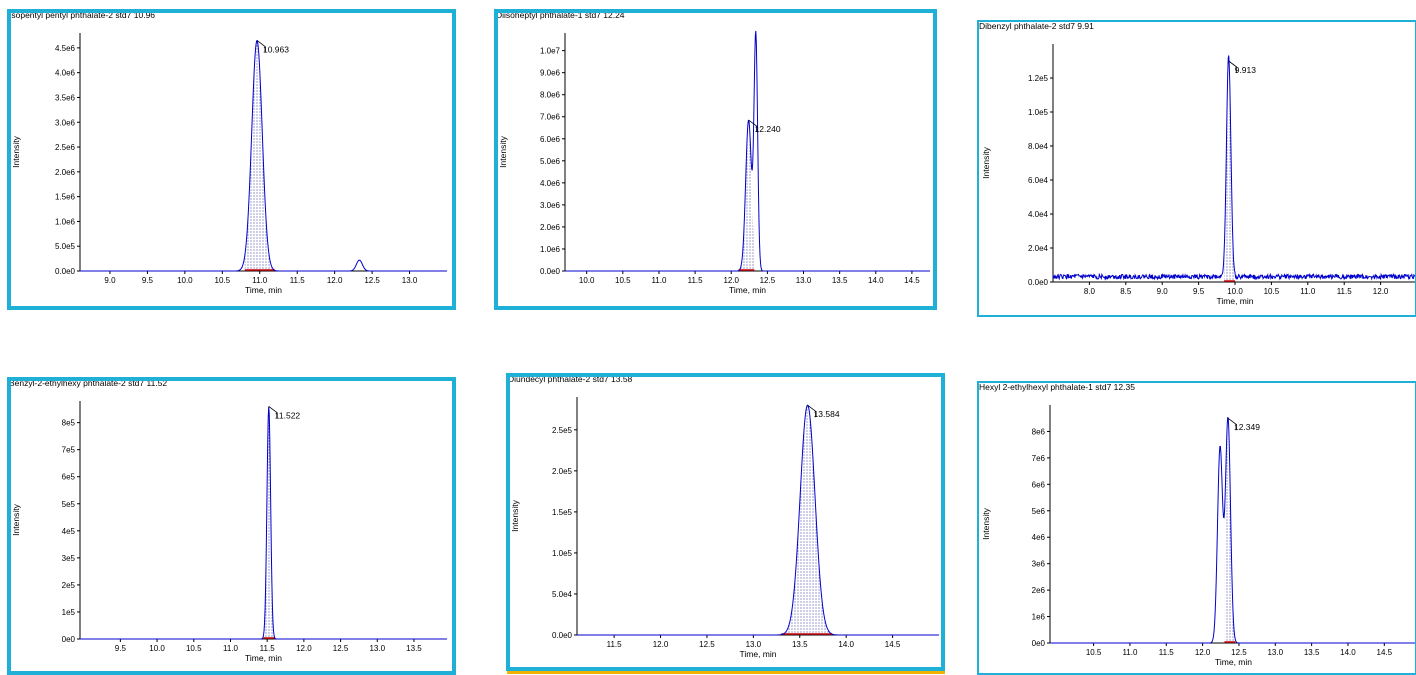 Image resolution: width=1416 pixels, height=675 pixels. What do you see at coordinates (1039, 511) in the screenshot?
I see `y-tick-label: 5e6` at bounding box center [1039, 511].